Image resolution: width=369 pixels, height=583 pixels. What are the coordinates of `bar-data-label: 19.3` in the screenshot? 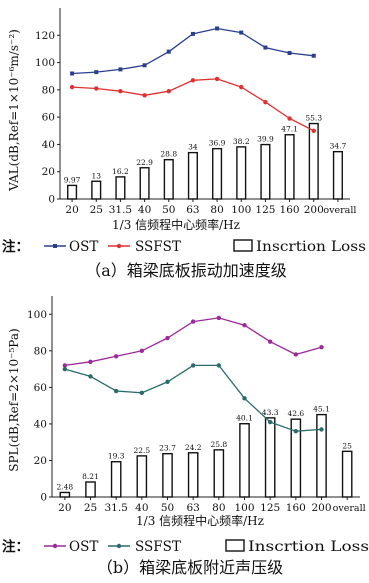 It's located at (116, 456).